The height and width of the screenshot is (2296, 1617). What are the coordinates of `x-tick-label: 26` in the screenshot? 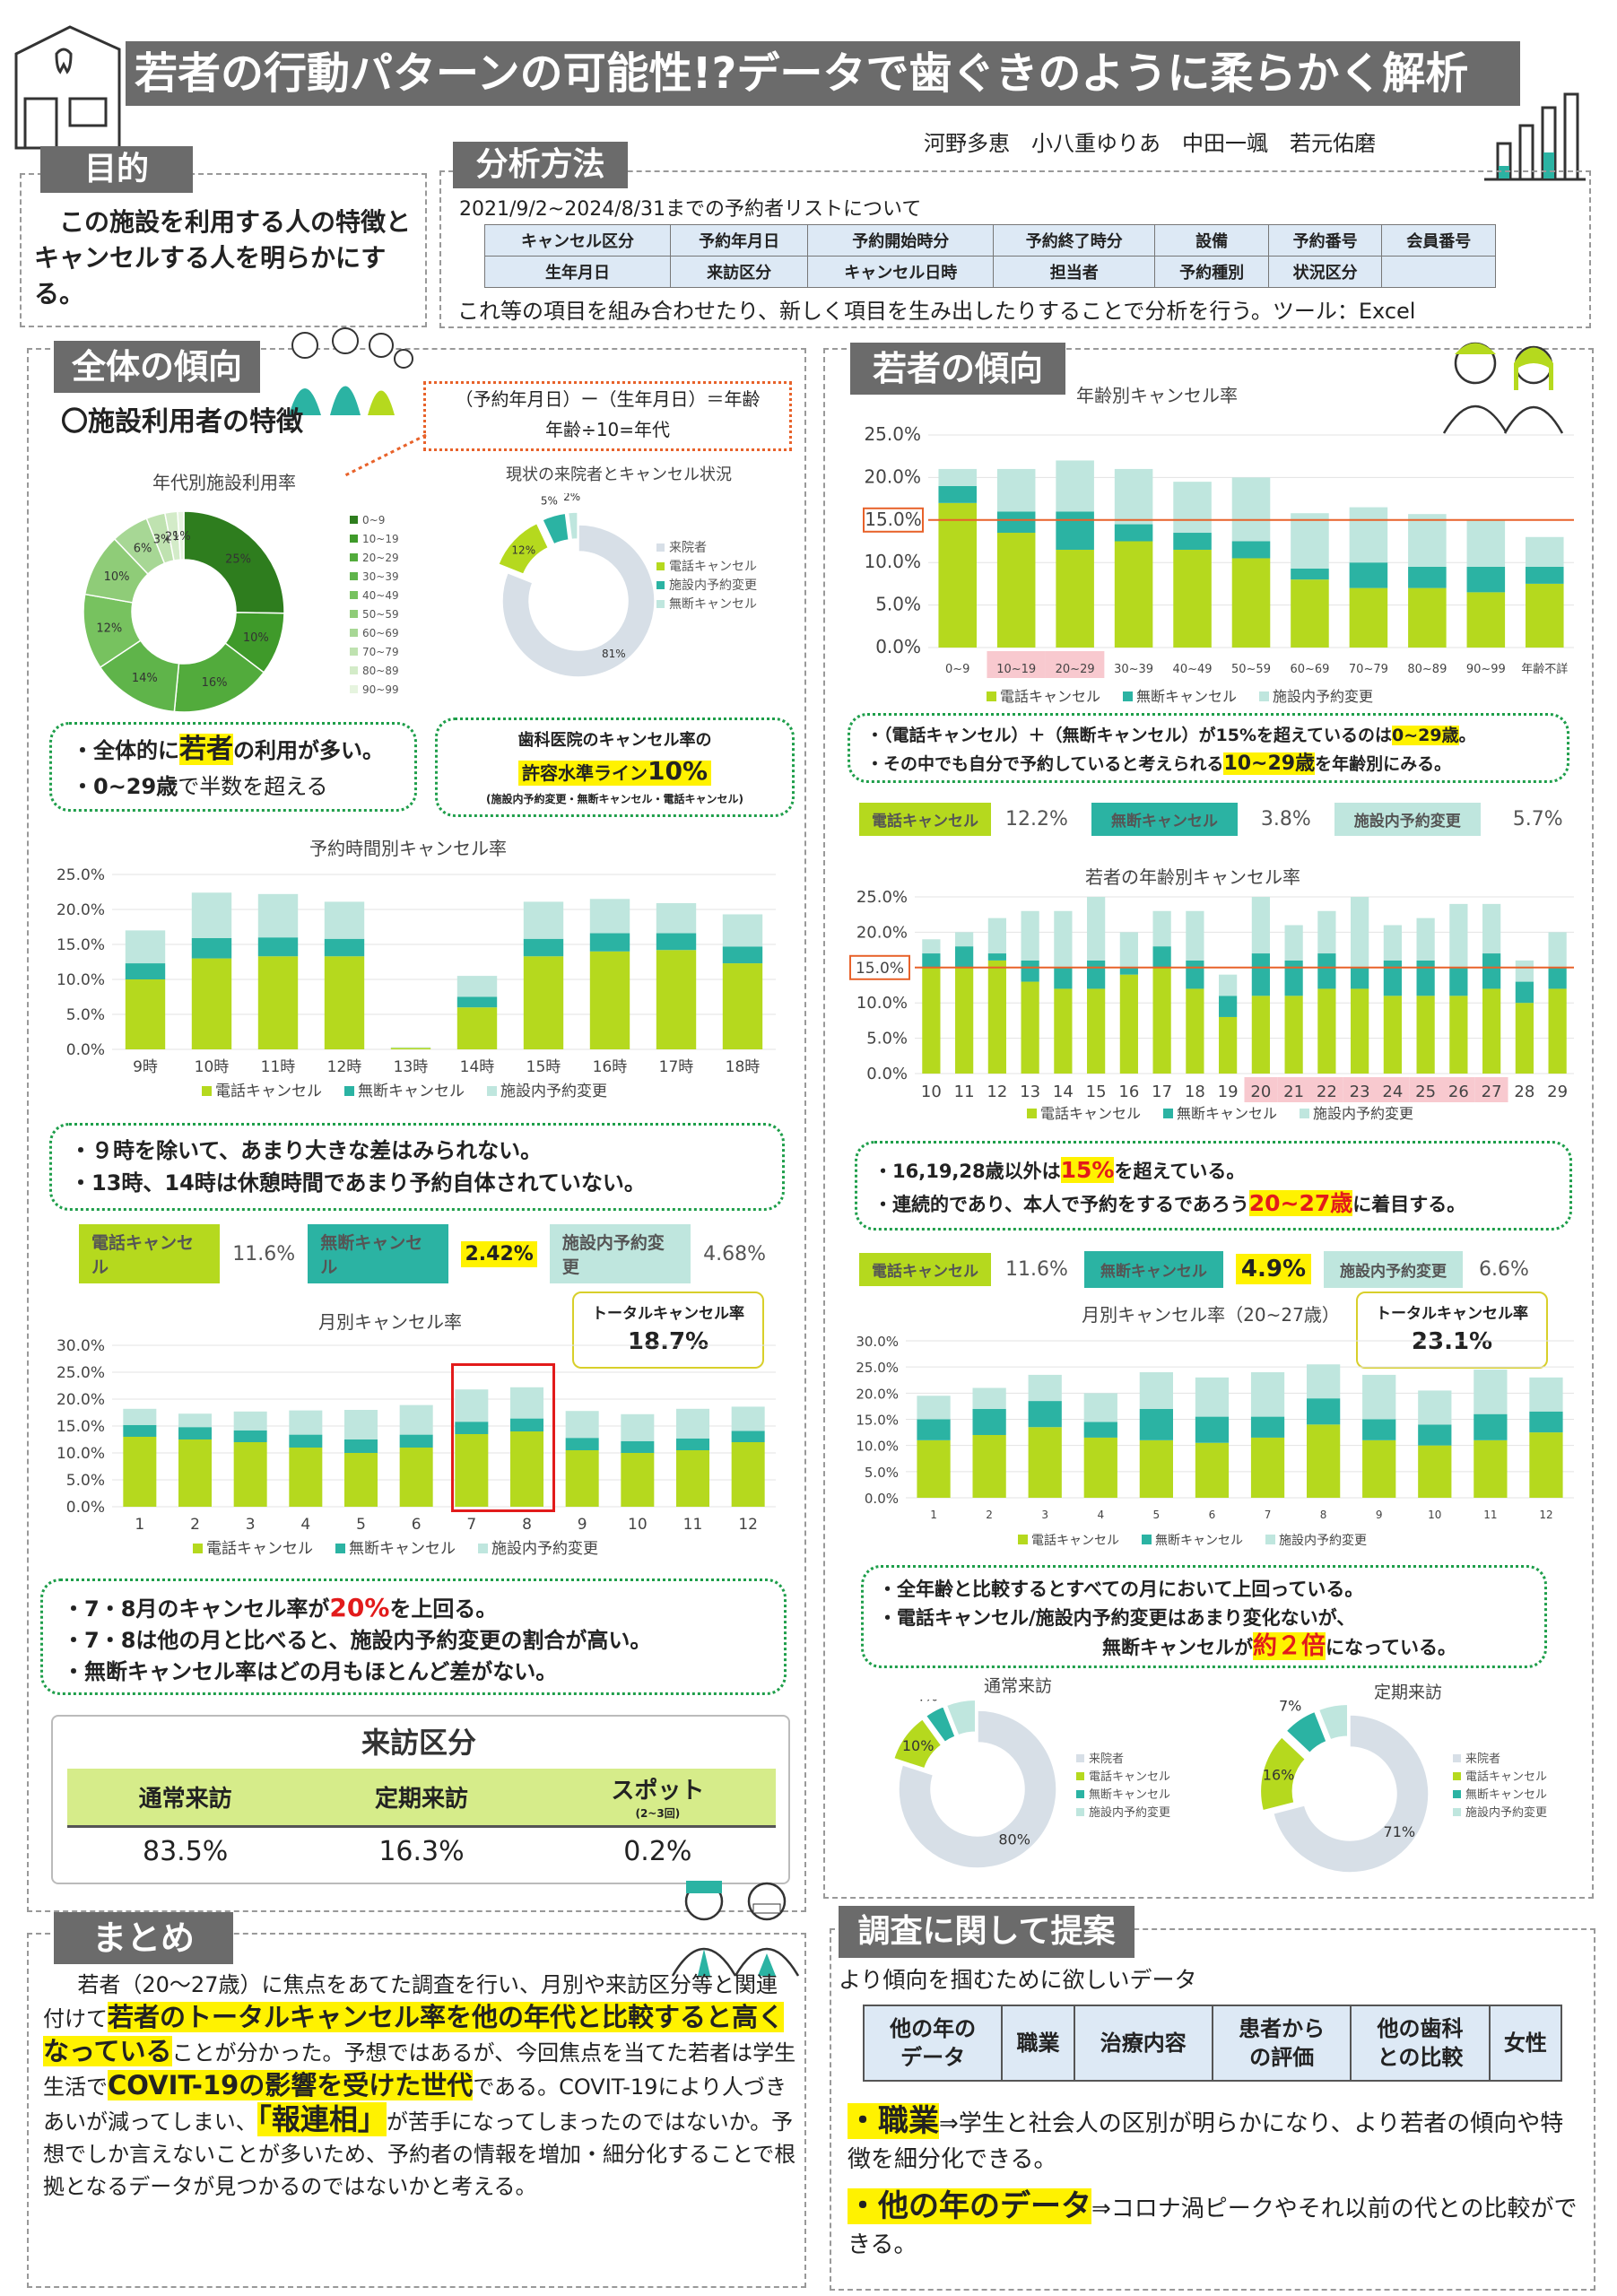 It's located at (1458, 1092).